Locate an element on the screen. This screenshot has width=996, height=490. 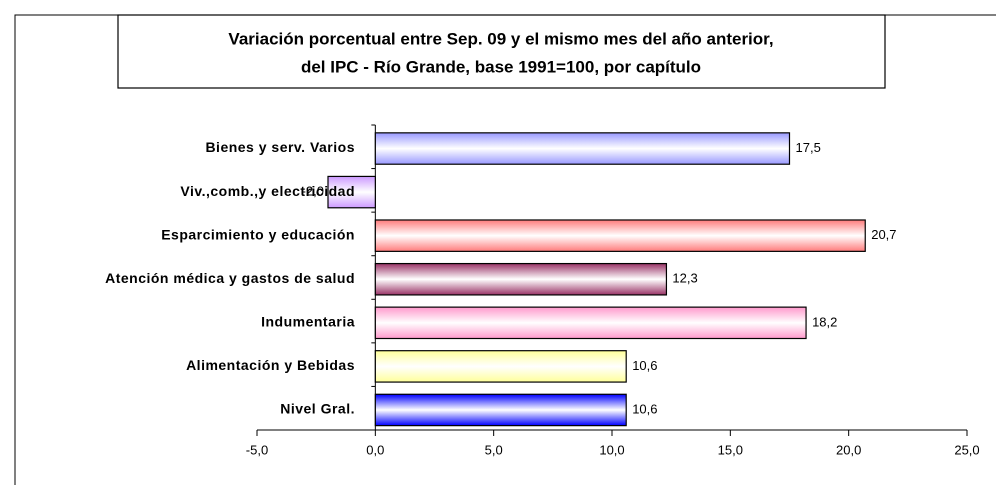
data-label: 17,5 is located at coordinates (808, 147).